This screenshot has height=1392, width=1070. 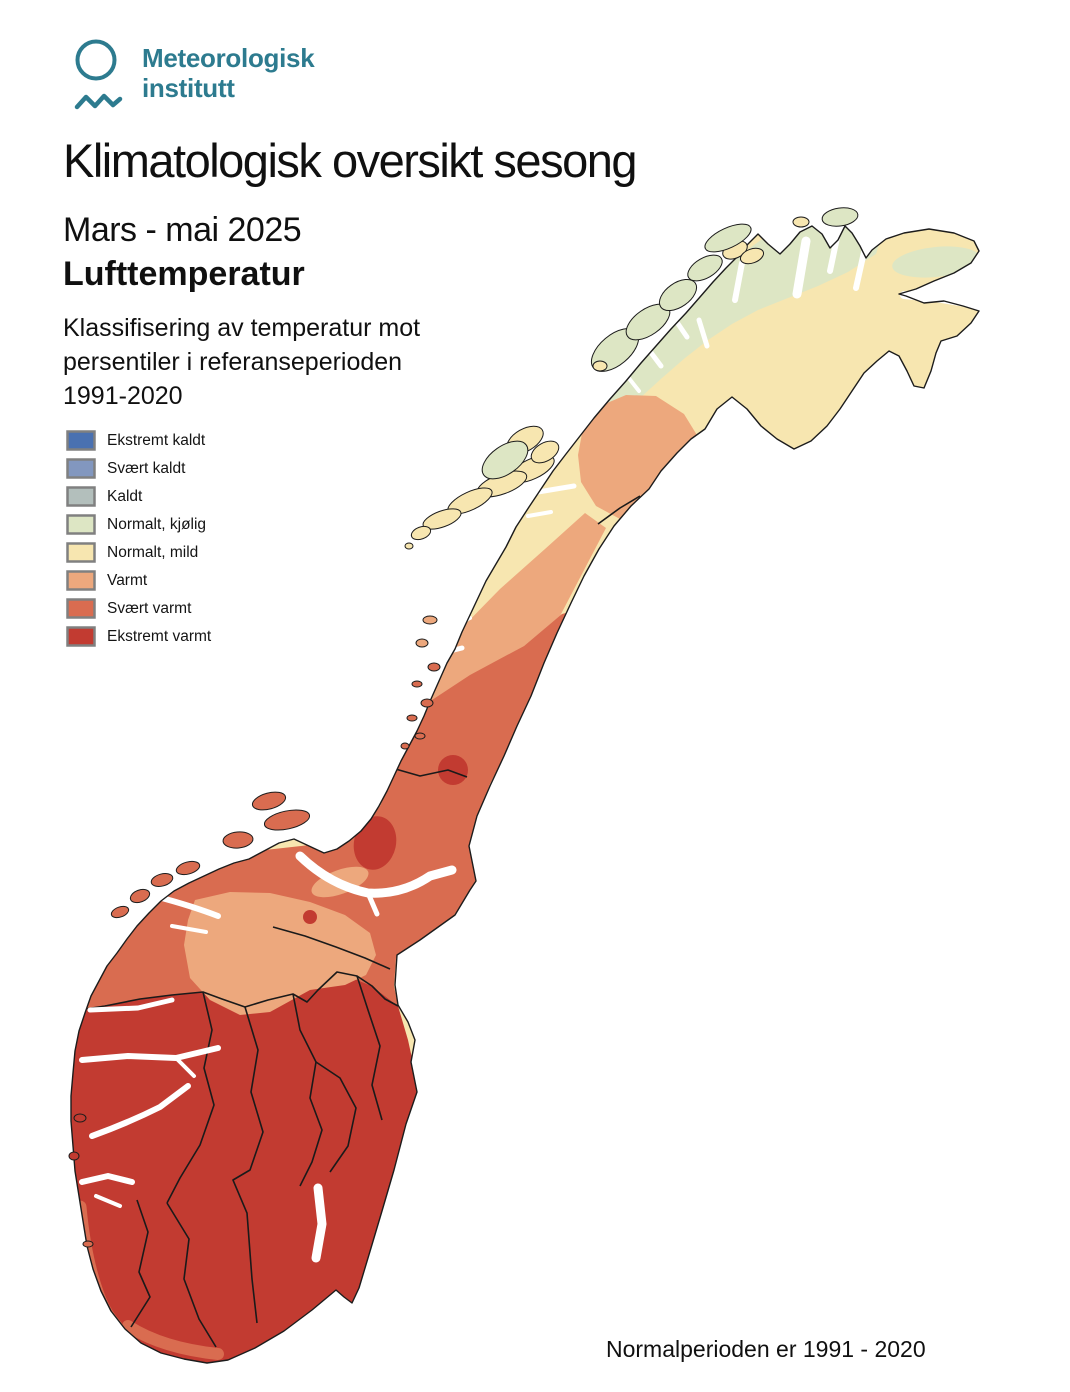 What do you see at coordinates (173, 1340) in the screenshot?
I see `region-svaert-varmt-sorspiss-strip` at bounding box center [173, 1340].